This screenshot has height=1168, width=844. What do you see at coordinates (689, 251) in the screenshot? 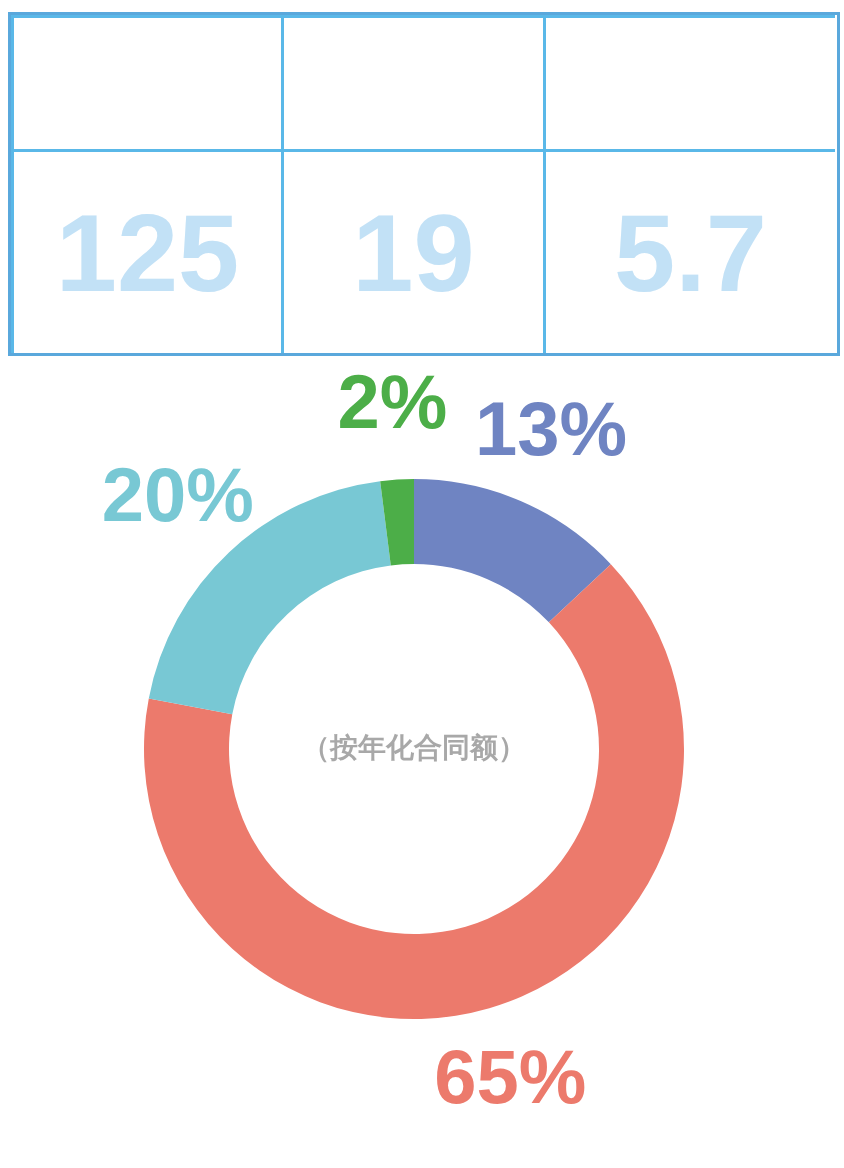
I see `text: 5.7` at bounding box center [689, 251].